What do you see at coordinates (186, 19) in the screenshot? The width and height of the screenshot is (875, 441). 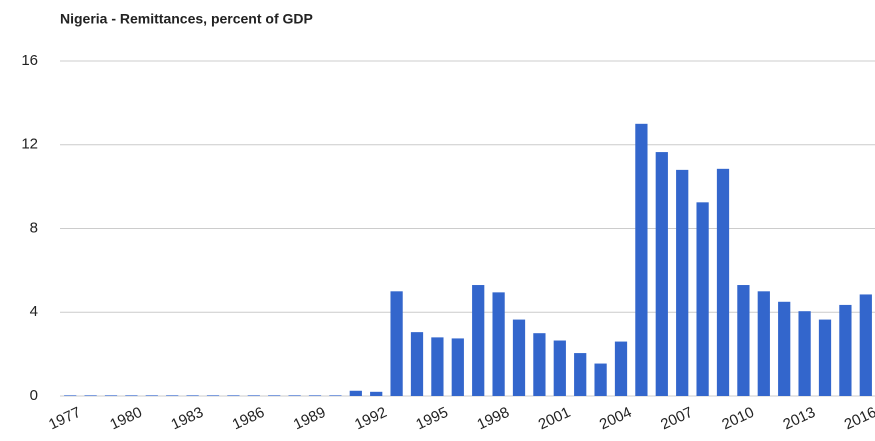 I see `chart-title: Nigeria - Remittances, percent of GDP` at bounding box center [186, 19].